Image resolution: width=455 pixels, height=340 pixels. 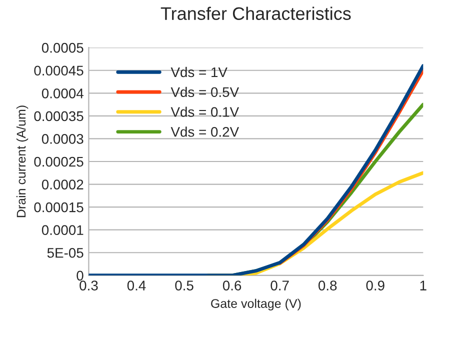 What do you see at coordinates (423, 285) in the screenshot?
I see `x-tick-label: 1` at bounding box center [423, 285].